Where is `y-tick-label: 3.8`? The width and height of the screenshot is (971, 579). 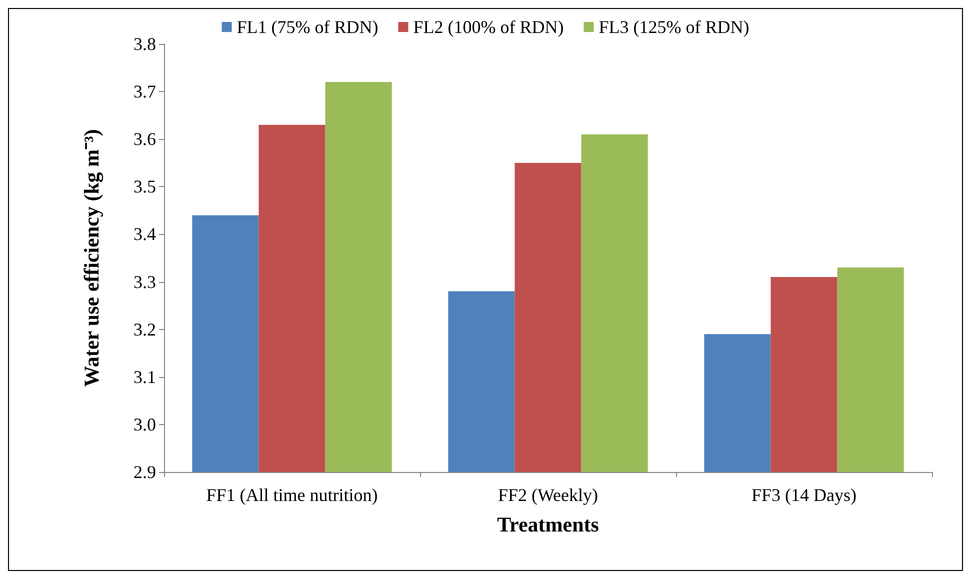 y-tick-label: 3.8 is located at coordinates (145, 44).